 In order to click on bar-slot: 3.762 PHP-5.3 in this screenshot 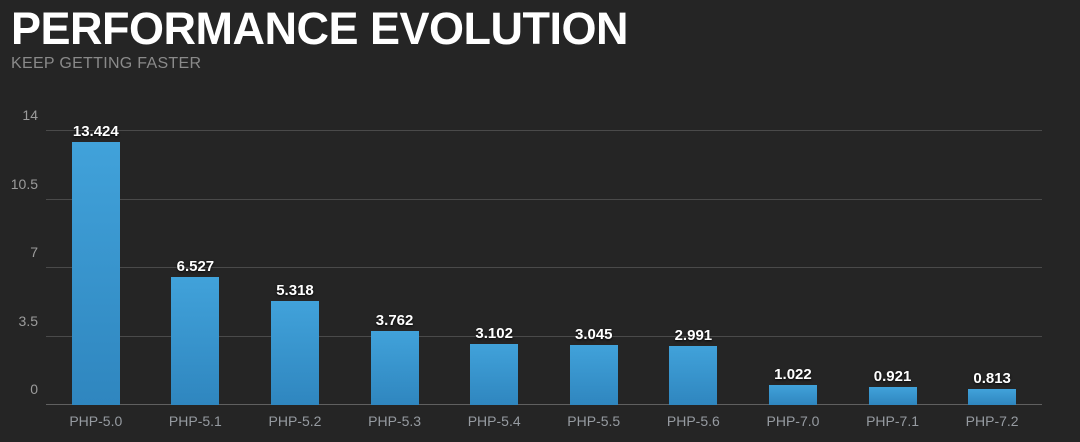, I will do `click(395, 280)`.